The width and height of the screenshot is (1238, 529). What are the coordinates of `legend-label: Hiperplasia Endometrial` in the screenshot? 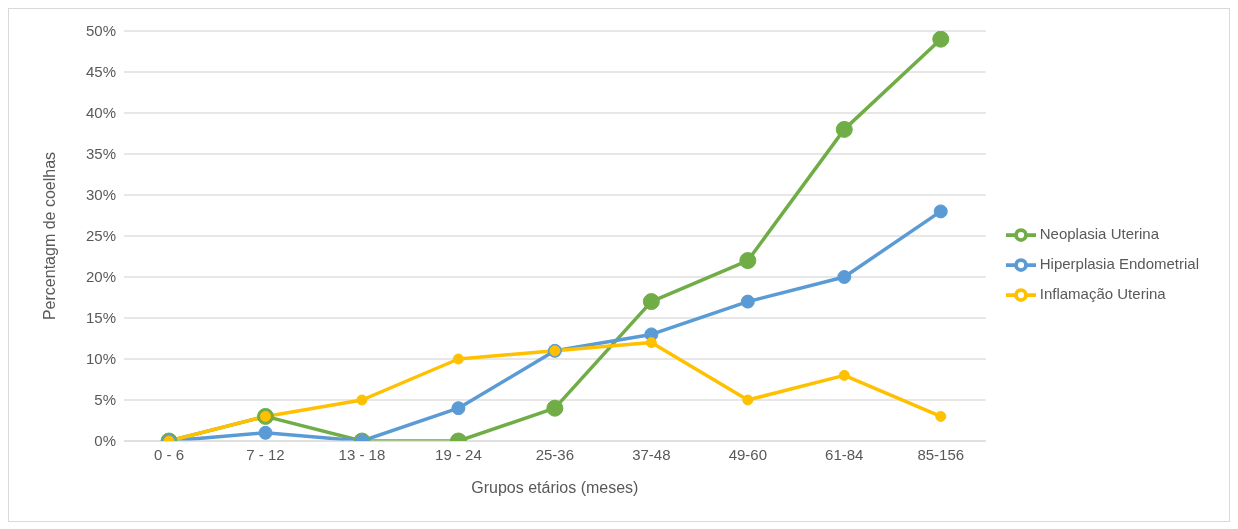 It's located at (1119, 263).